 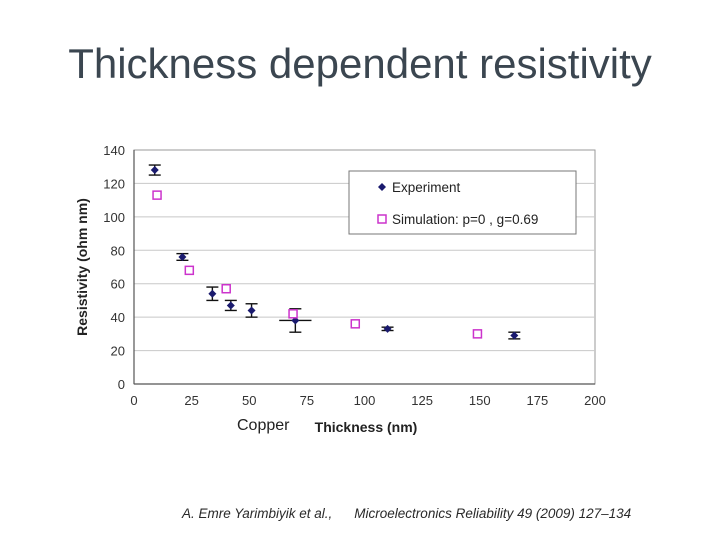 I want to click on legend-marker-experiment, so click(x=382, y=187).